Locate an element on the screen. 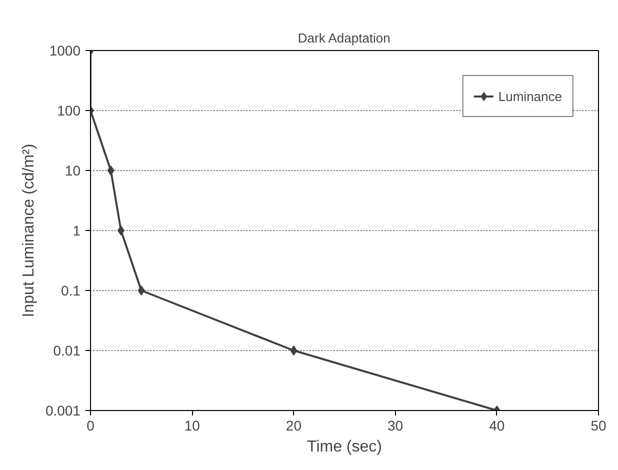 This screenshot has width=618, height=470. y-tick-label: 0.1 is located at coordinates (71, 290).